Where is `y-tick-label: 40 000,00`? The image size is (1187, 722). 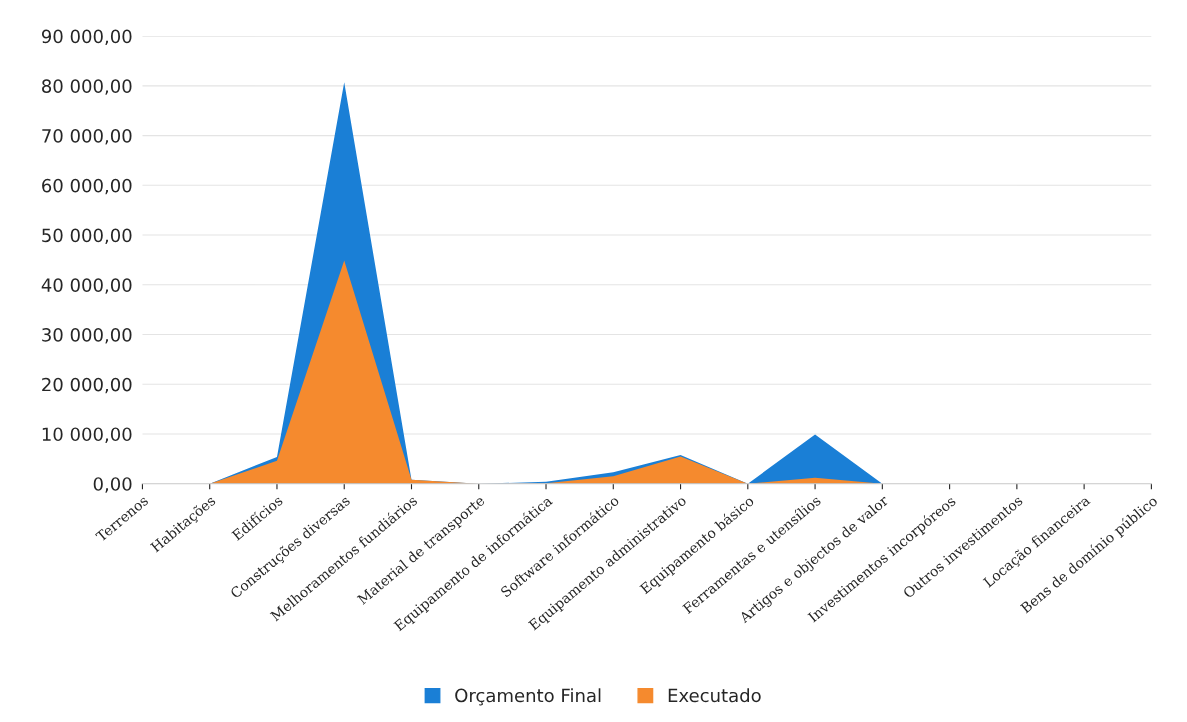 y-tick-label: 40 000,00 is located at coordinates (86, 286).